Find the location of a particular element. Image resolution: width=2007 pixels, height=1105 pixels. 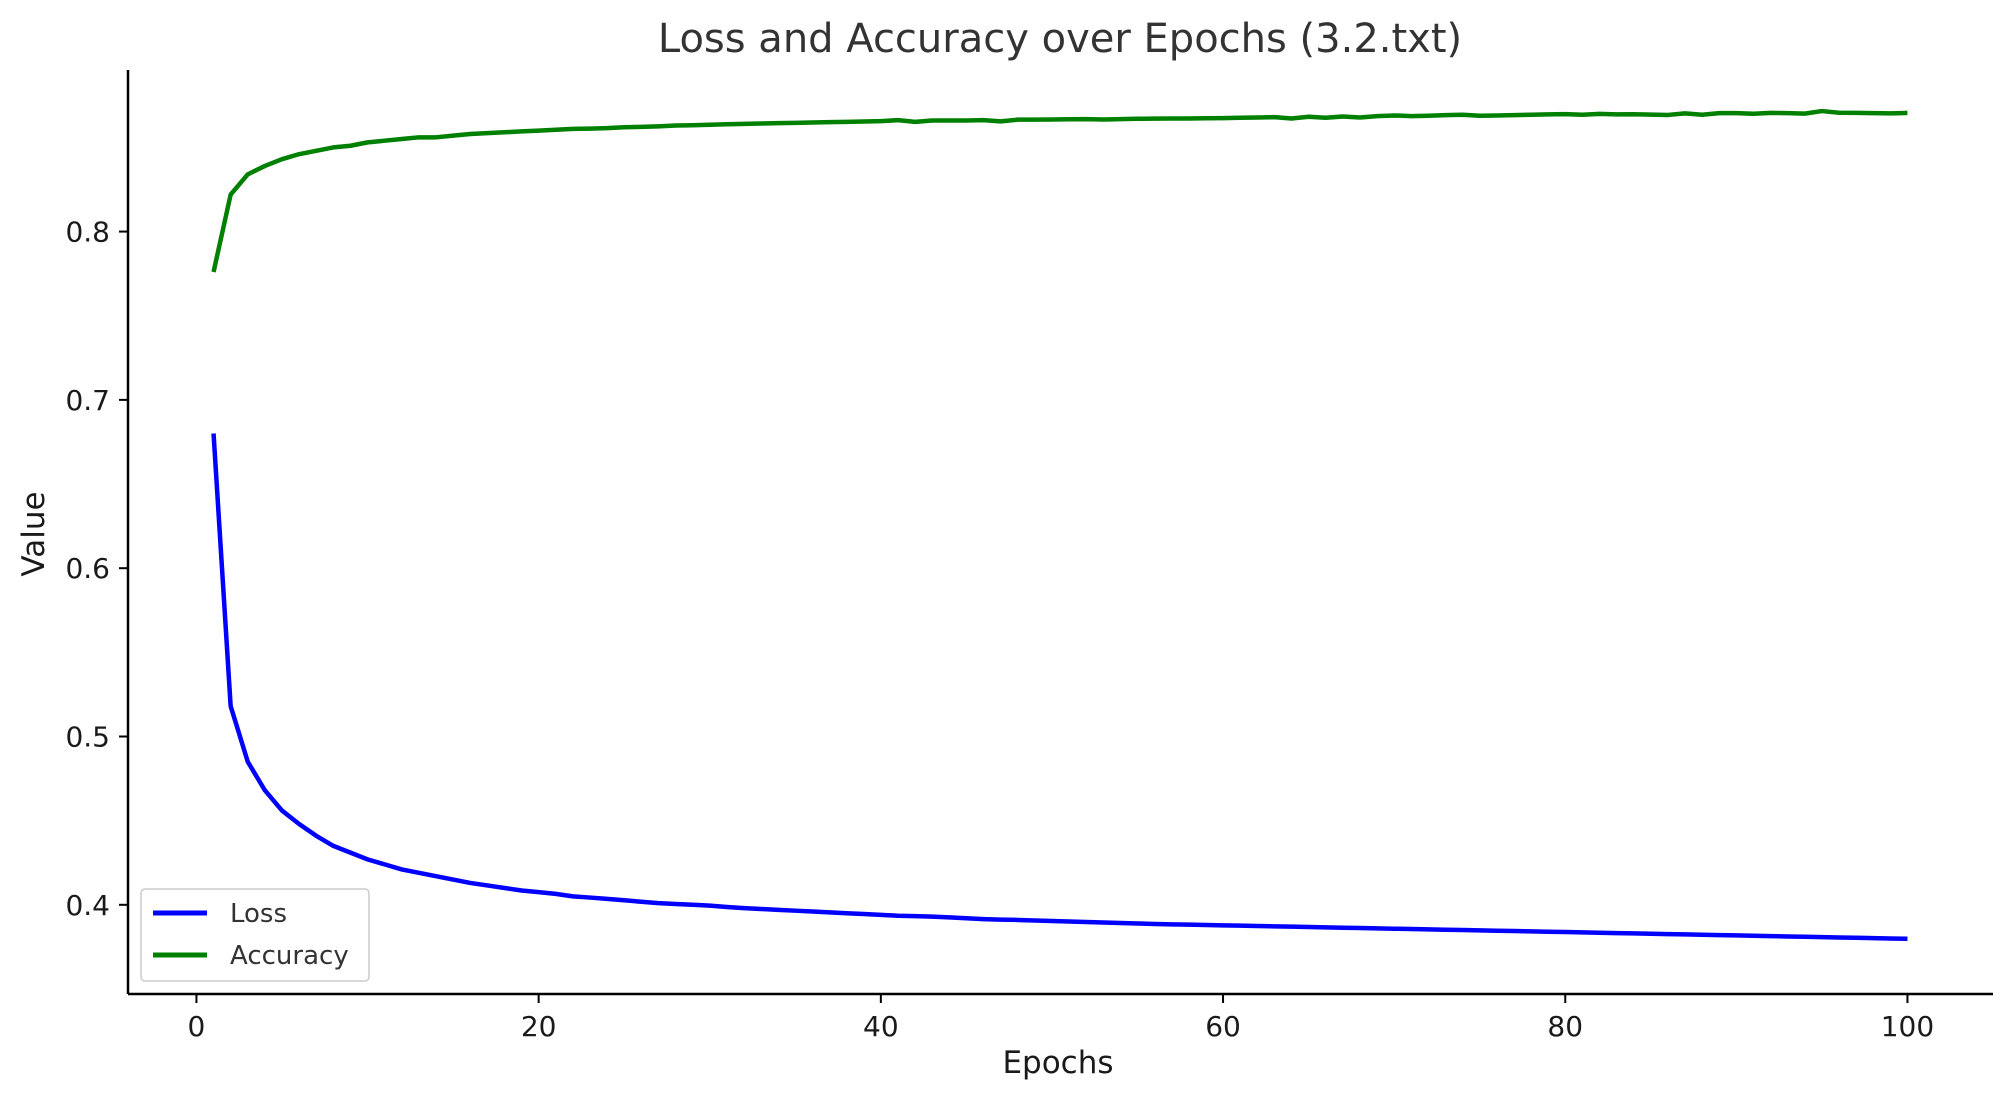

x-tick-label: 20 is located at coordinates (539, 1026).